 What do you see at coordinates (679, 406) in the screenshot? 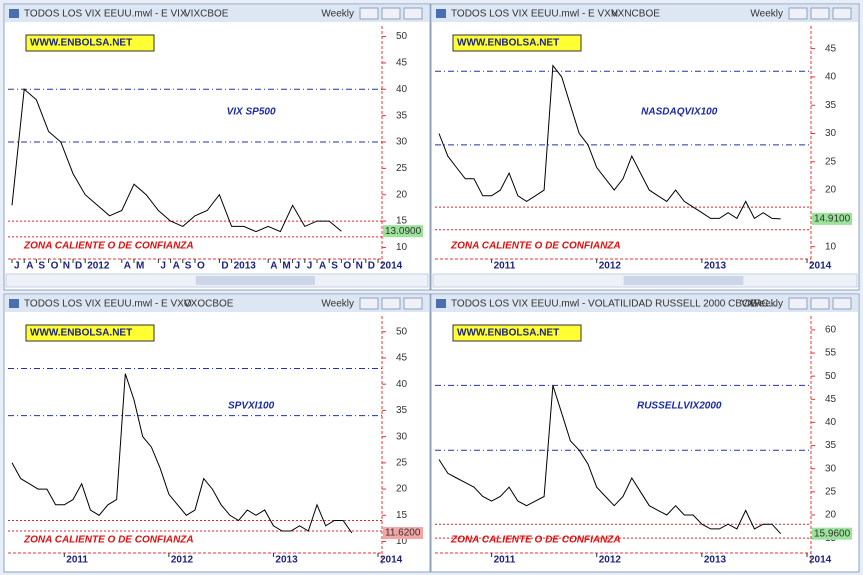
I see `chart-title: RUSSELLVIX2000` at bounding box center [679, 406].